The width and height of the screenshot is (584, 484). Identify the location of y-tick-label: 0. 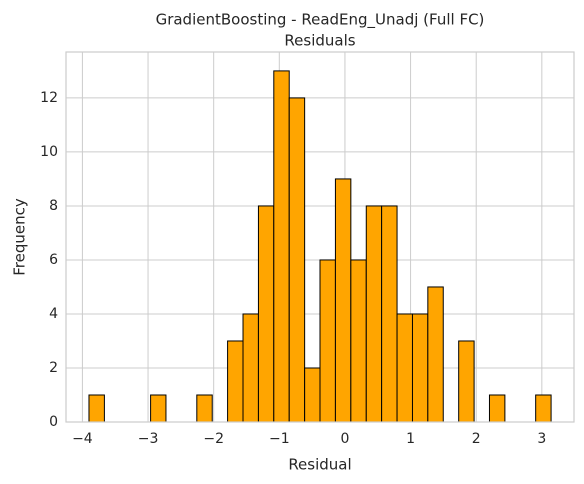
(53, 422).